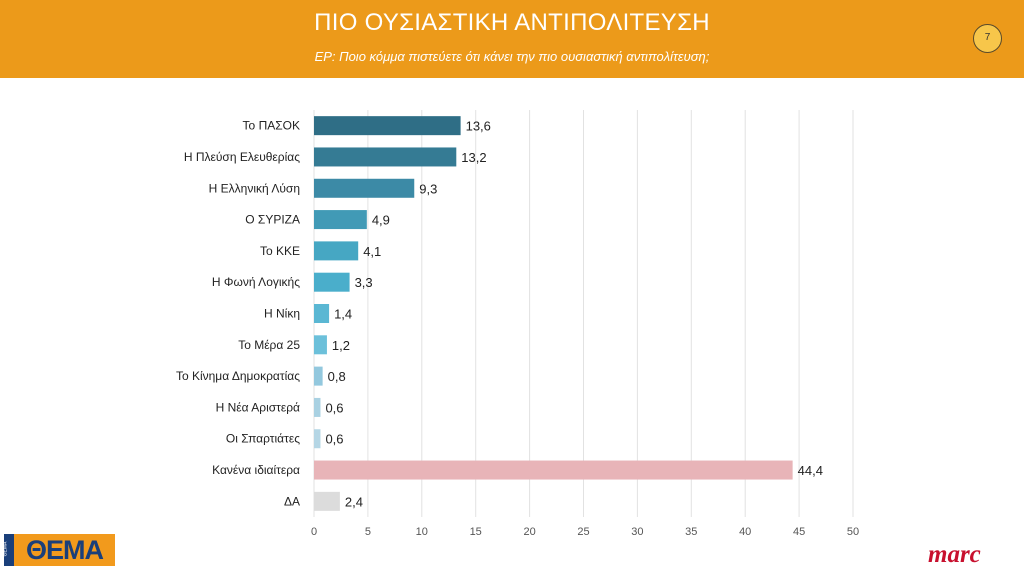  I want to click on data-label: 4,9, so click(381, 220).